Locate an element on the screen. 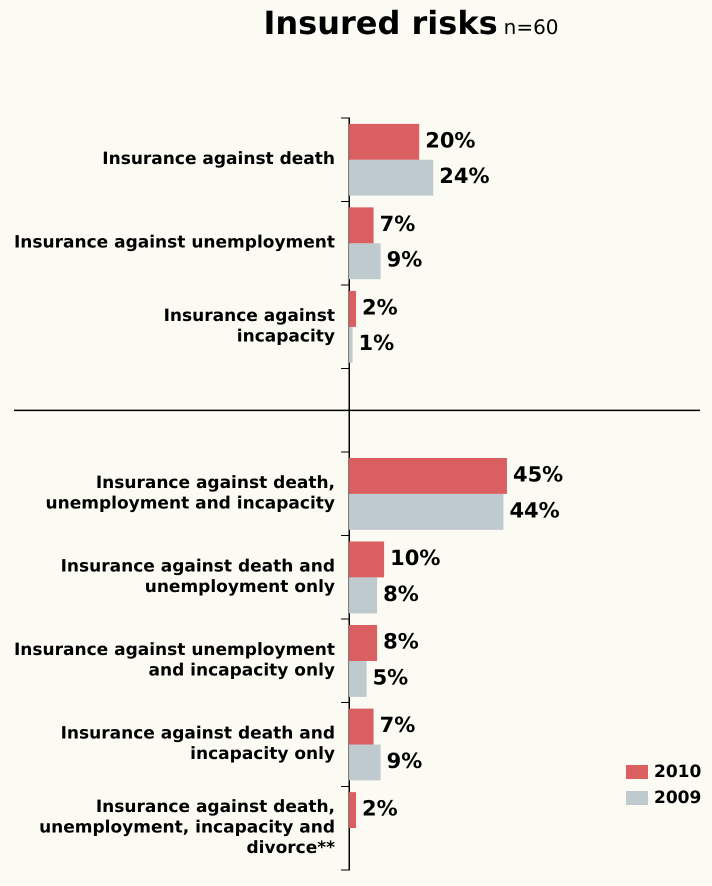 Image resolution: width=712 pixels, height=886 pixels. y-tick-label: Insurance against death, unemployment, incapacity and divorce** is located at coordinates (187, 827).